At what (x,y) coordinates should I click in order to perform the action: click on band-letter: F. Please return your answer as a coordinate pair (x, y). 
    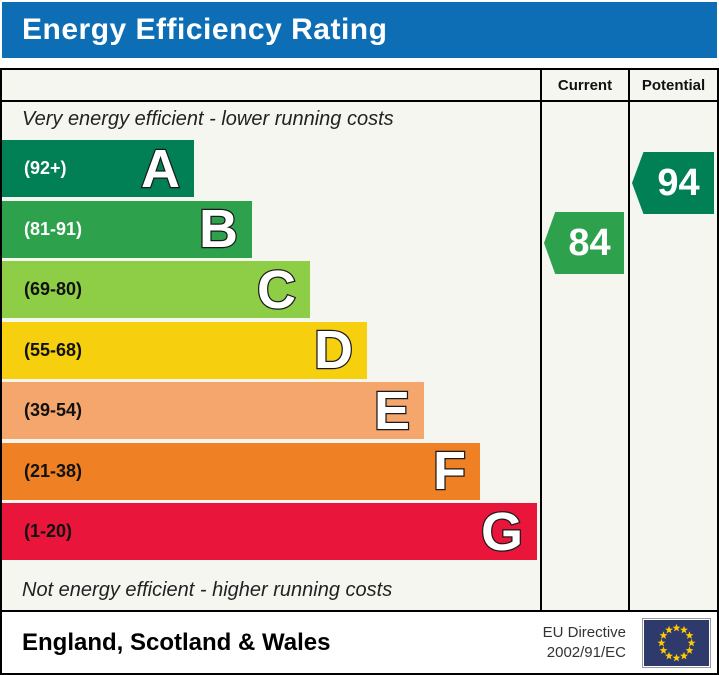
    Looking at the image, I should click on (450, 471).